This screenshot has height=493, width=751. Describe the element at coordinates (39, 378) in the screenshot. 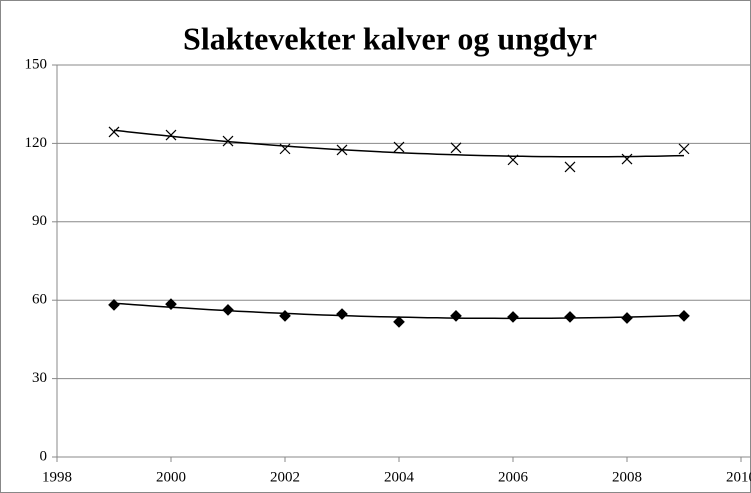

I see `y-tick-label: 30` at that location.